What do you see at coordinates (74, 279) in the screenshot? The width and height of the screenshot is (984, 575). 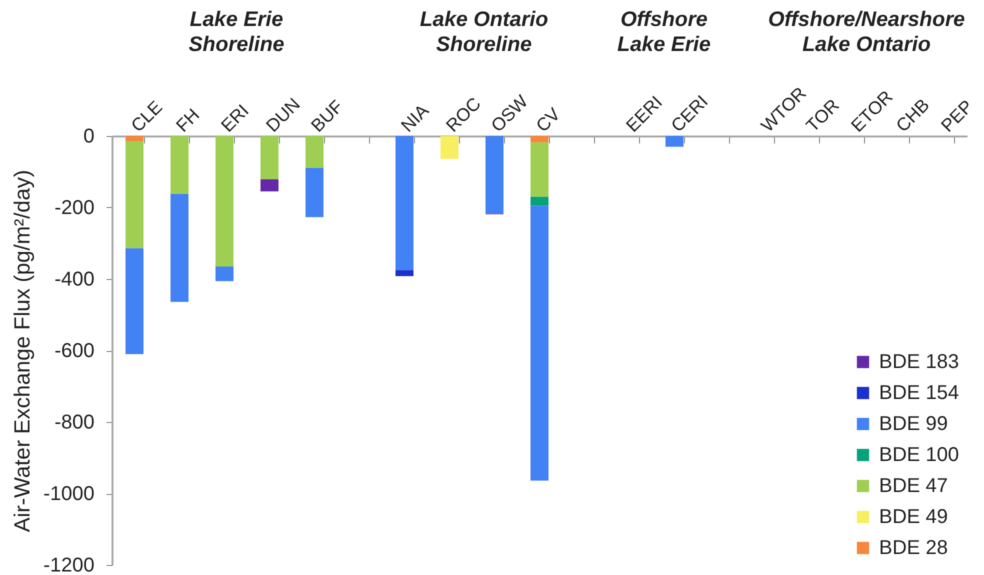 I see `y-tick-label: -400` at bounding box center [74, 279].